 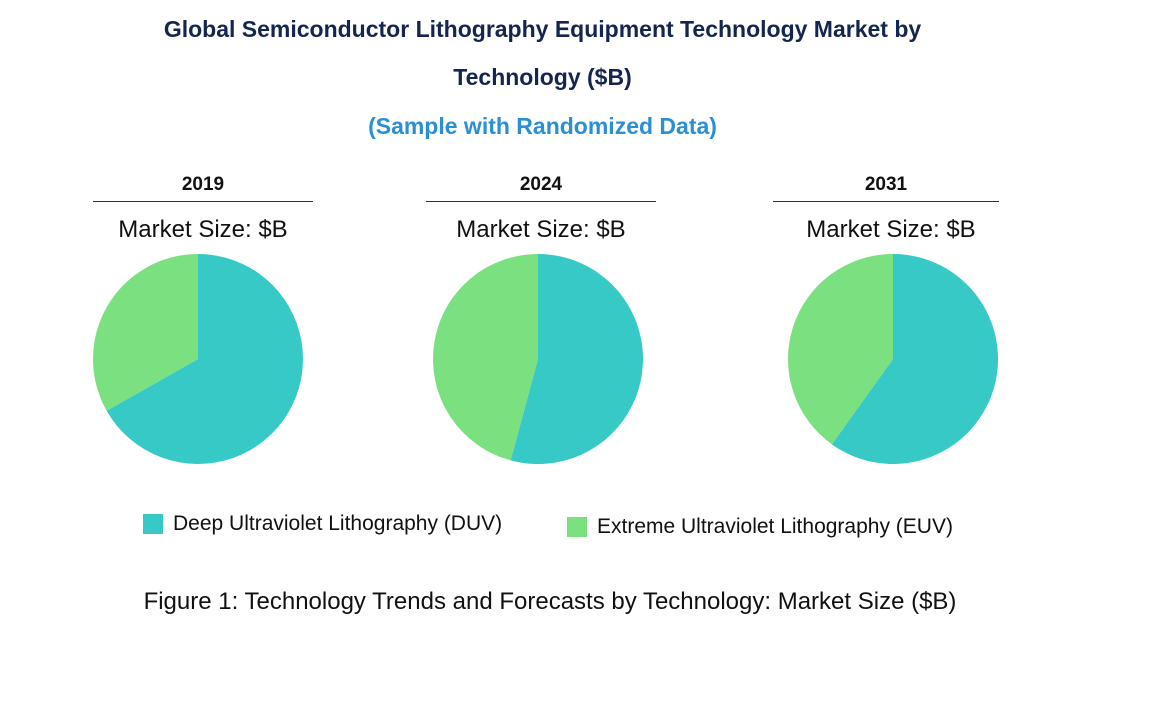 I want to click on legend-swatch-duv, so click(x=153, y=524).